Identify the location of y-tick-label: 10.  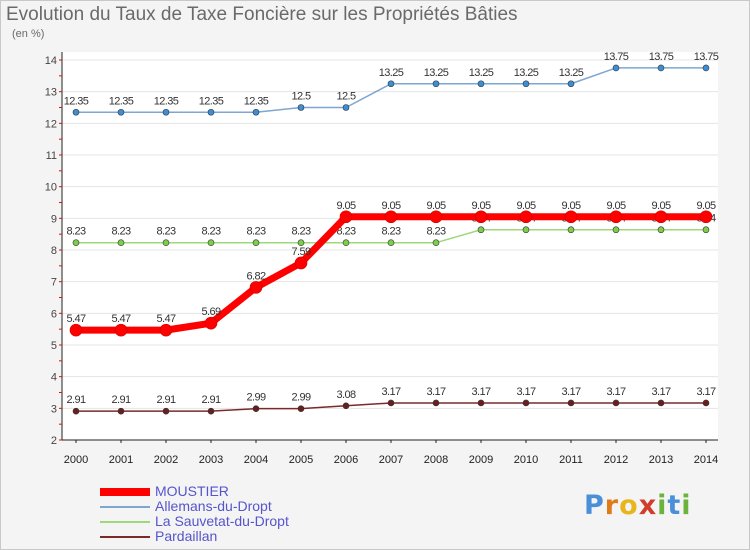
(51, 188).